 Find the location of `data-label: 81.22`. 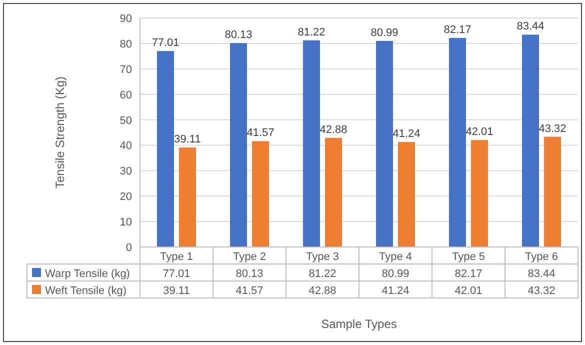

data-label: 81.22 is located at coordinates (312, 32).